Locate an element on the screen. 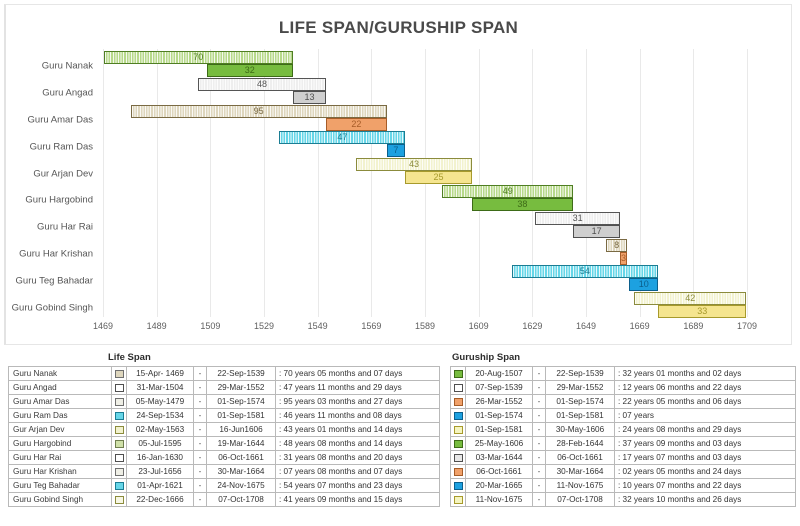 The height and width of the screenshot is (526, 800). guru-name-cell: Guru Ram Das is located at coordinates (60, 415).